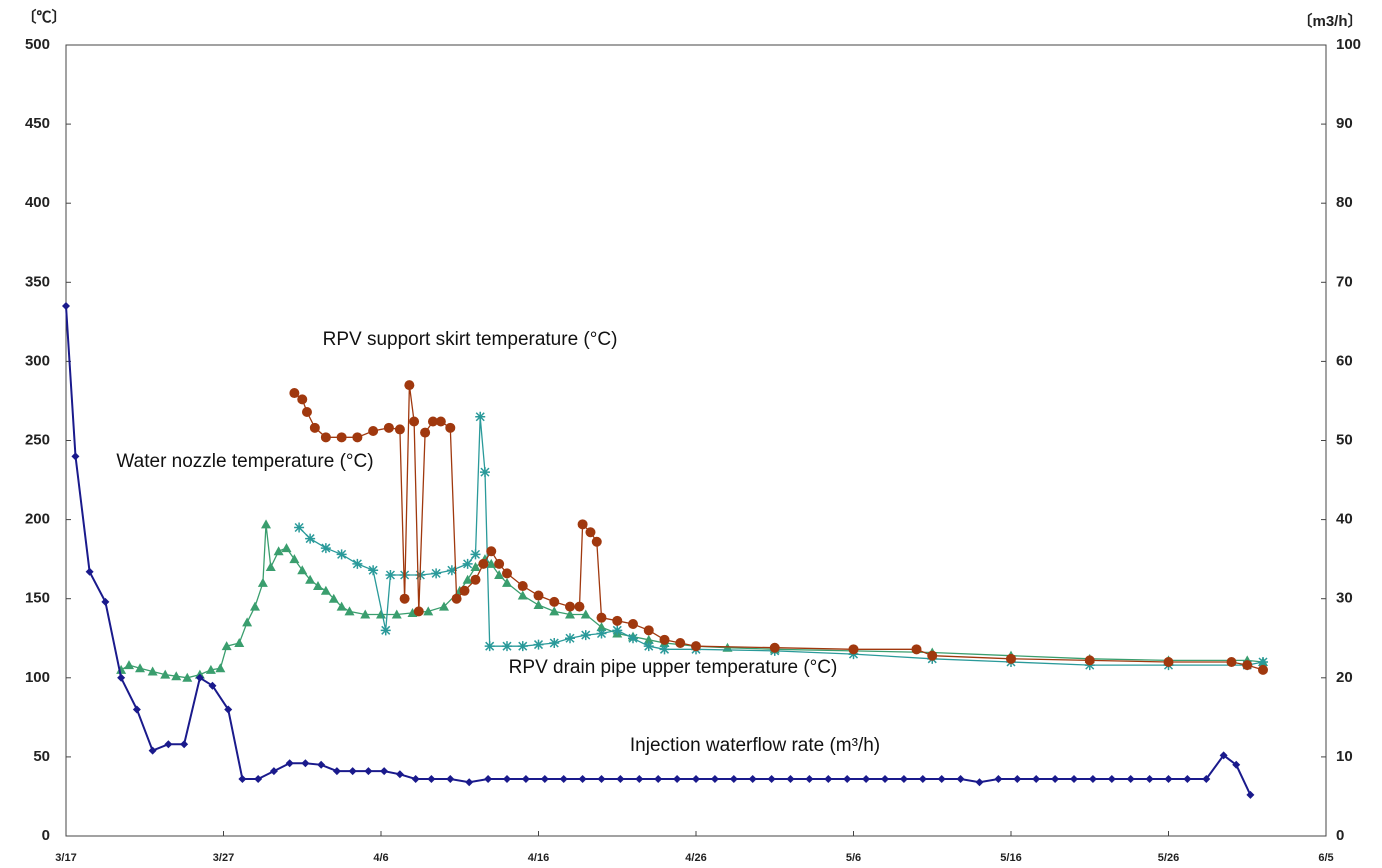 The height and width of the screenshot is (868, 1382). Describe the element at coordinates (1344, 202) in the screenshot. I see `y2-tick-label: 80` at that location.